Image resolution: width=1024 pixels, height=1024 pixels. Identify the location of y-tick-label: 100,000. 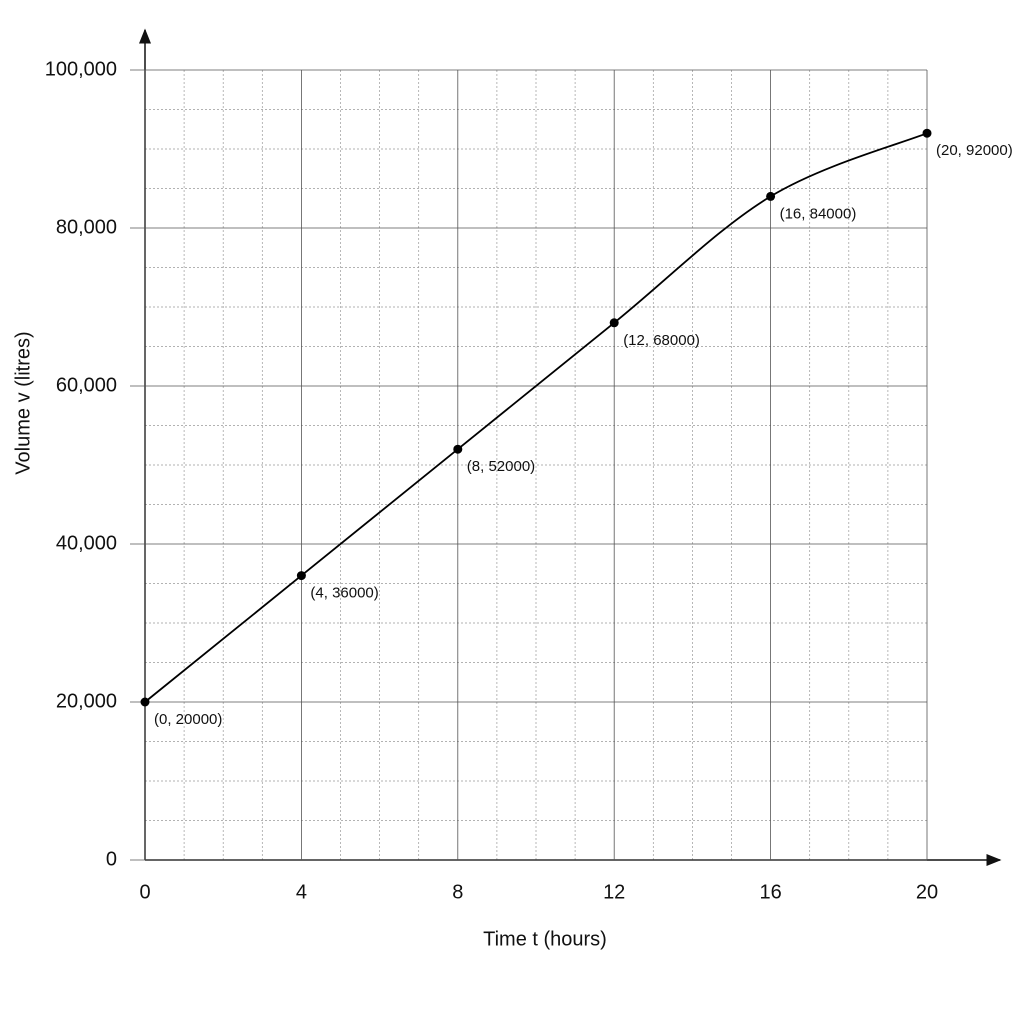
(81, 69).